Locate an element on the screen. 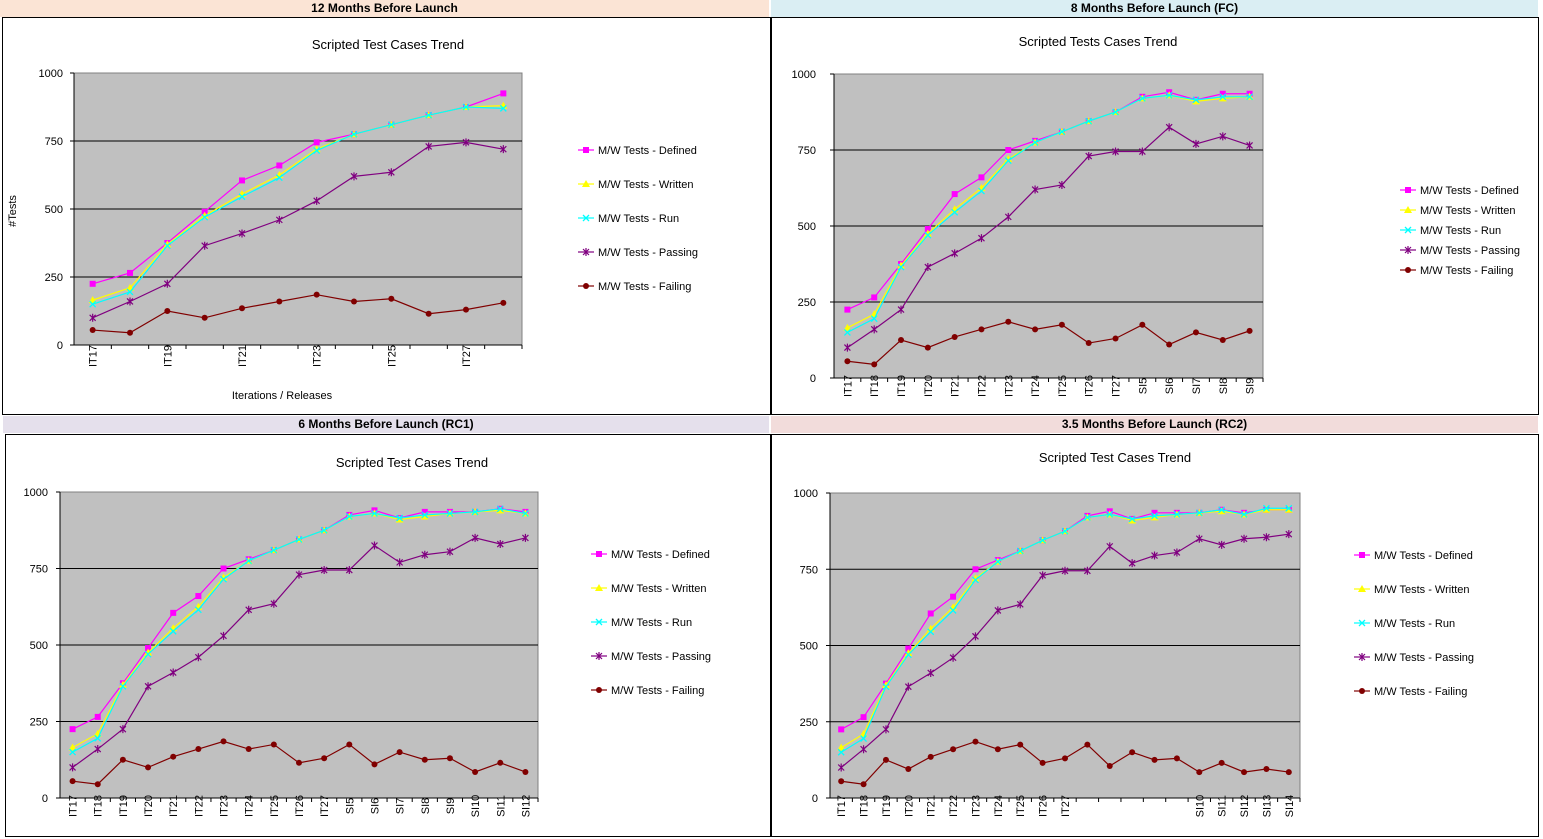  series-star is located at coordinates (298, 230).